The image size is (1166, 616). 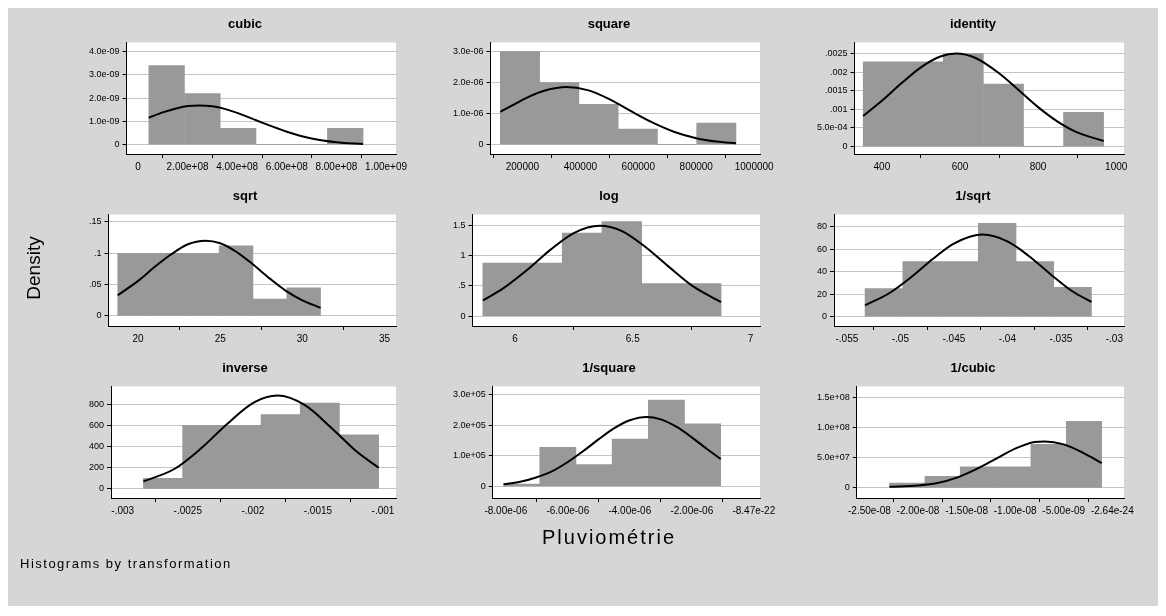 I want to click on y-tick-label: 800, so click(x=96, y=403).